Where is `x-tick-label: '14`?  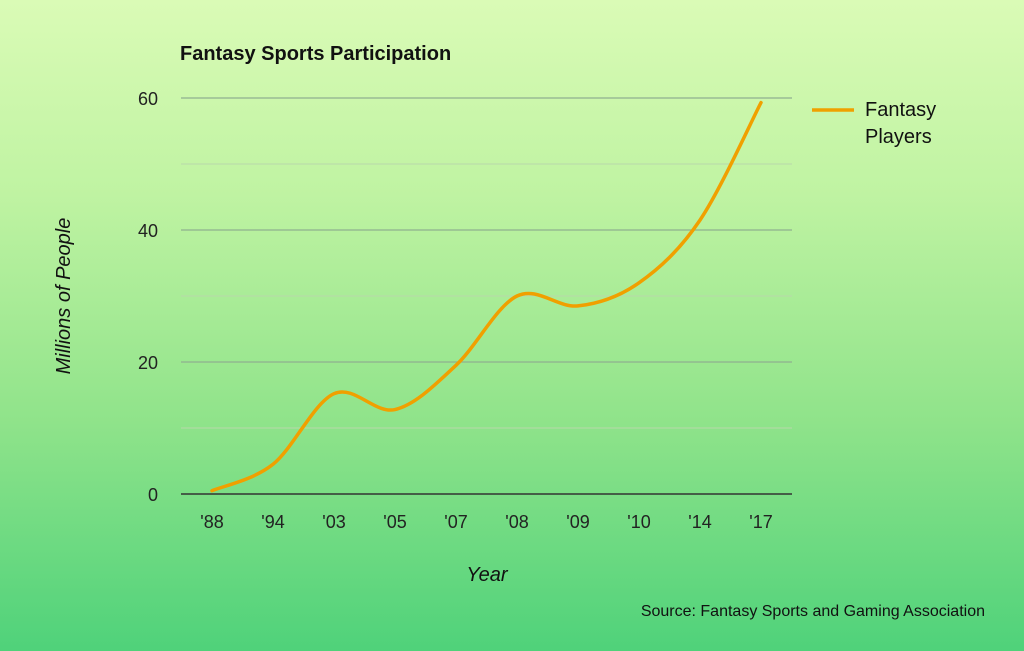
x-tick-label: '14 is located at coordinates (699, 522).